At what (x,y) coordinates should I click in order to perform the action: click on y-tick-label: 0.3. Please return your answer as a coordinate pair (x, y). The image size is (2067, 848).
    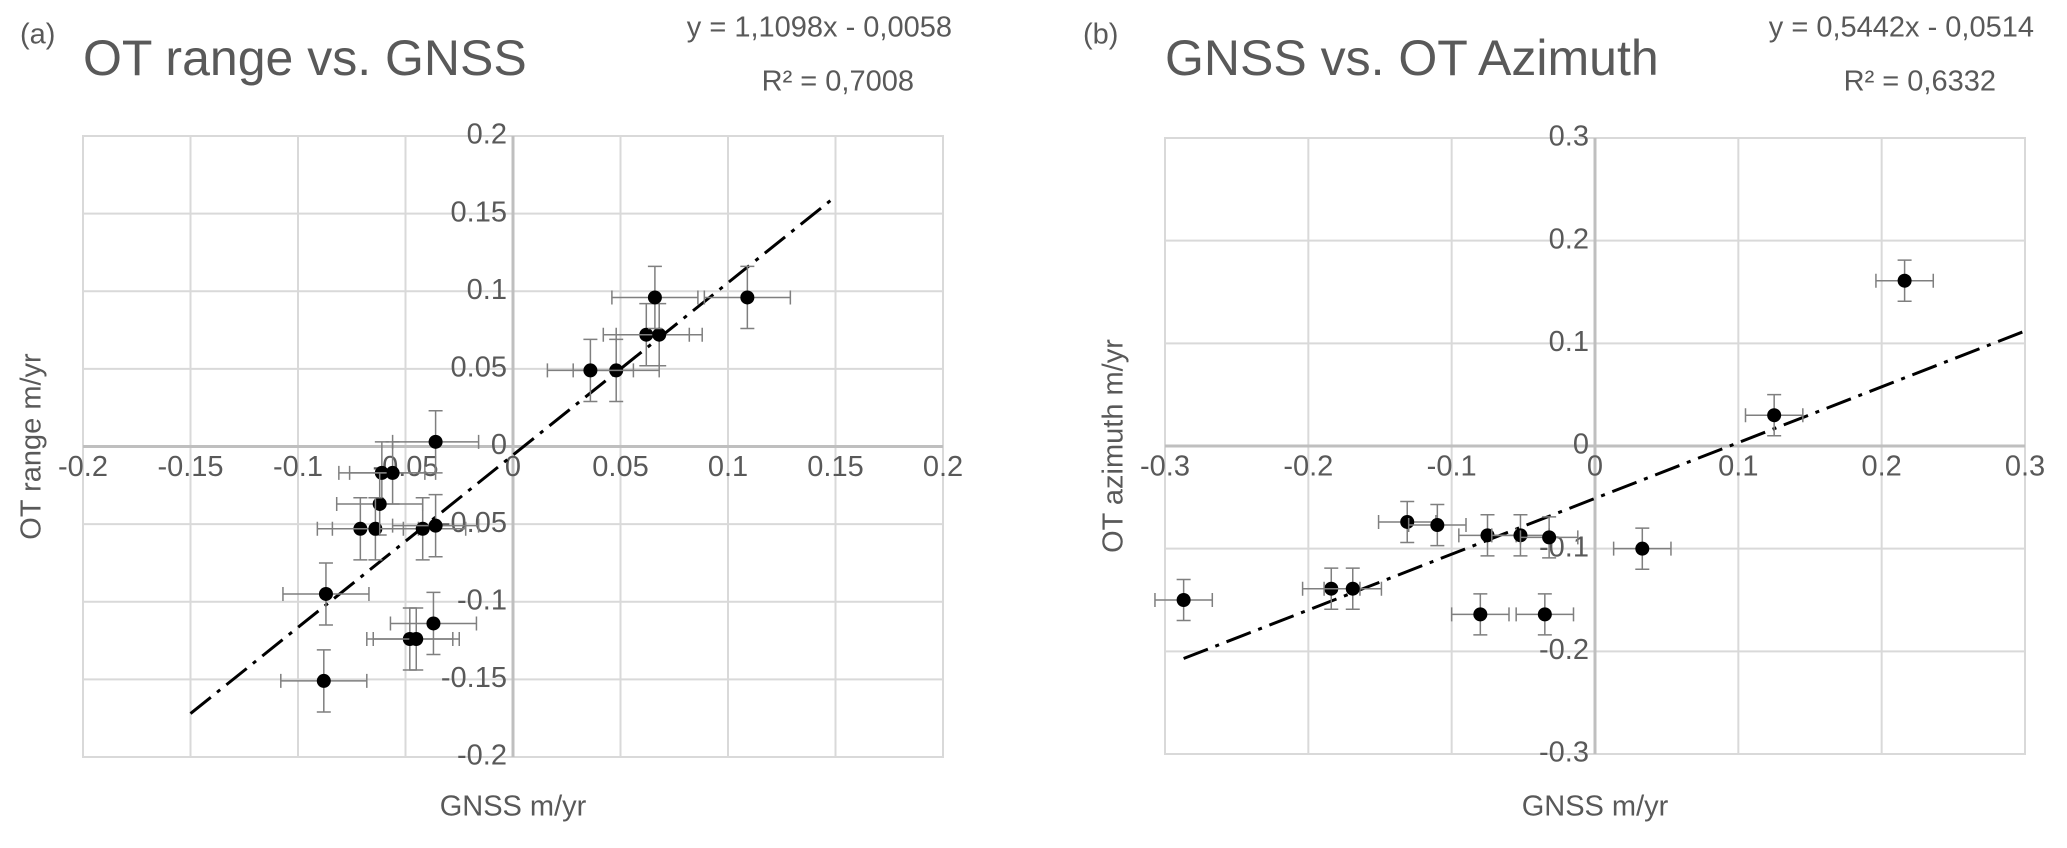
    Looking at the image, I should click on (1569, 137).